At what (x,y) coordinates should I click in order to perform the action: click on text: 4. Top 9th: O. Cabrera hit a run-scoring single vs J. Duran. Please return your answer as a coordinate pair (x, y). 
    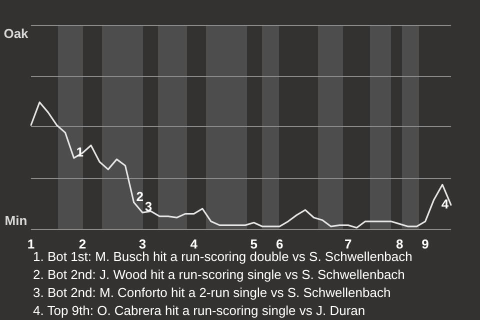
    Looking at the image, I should click on (199, 311).